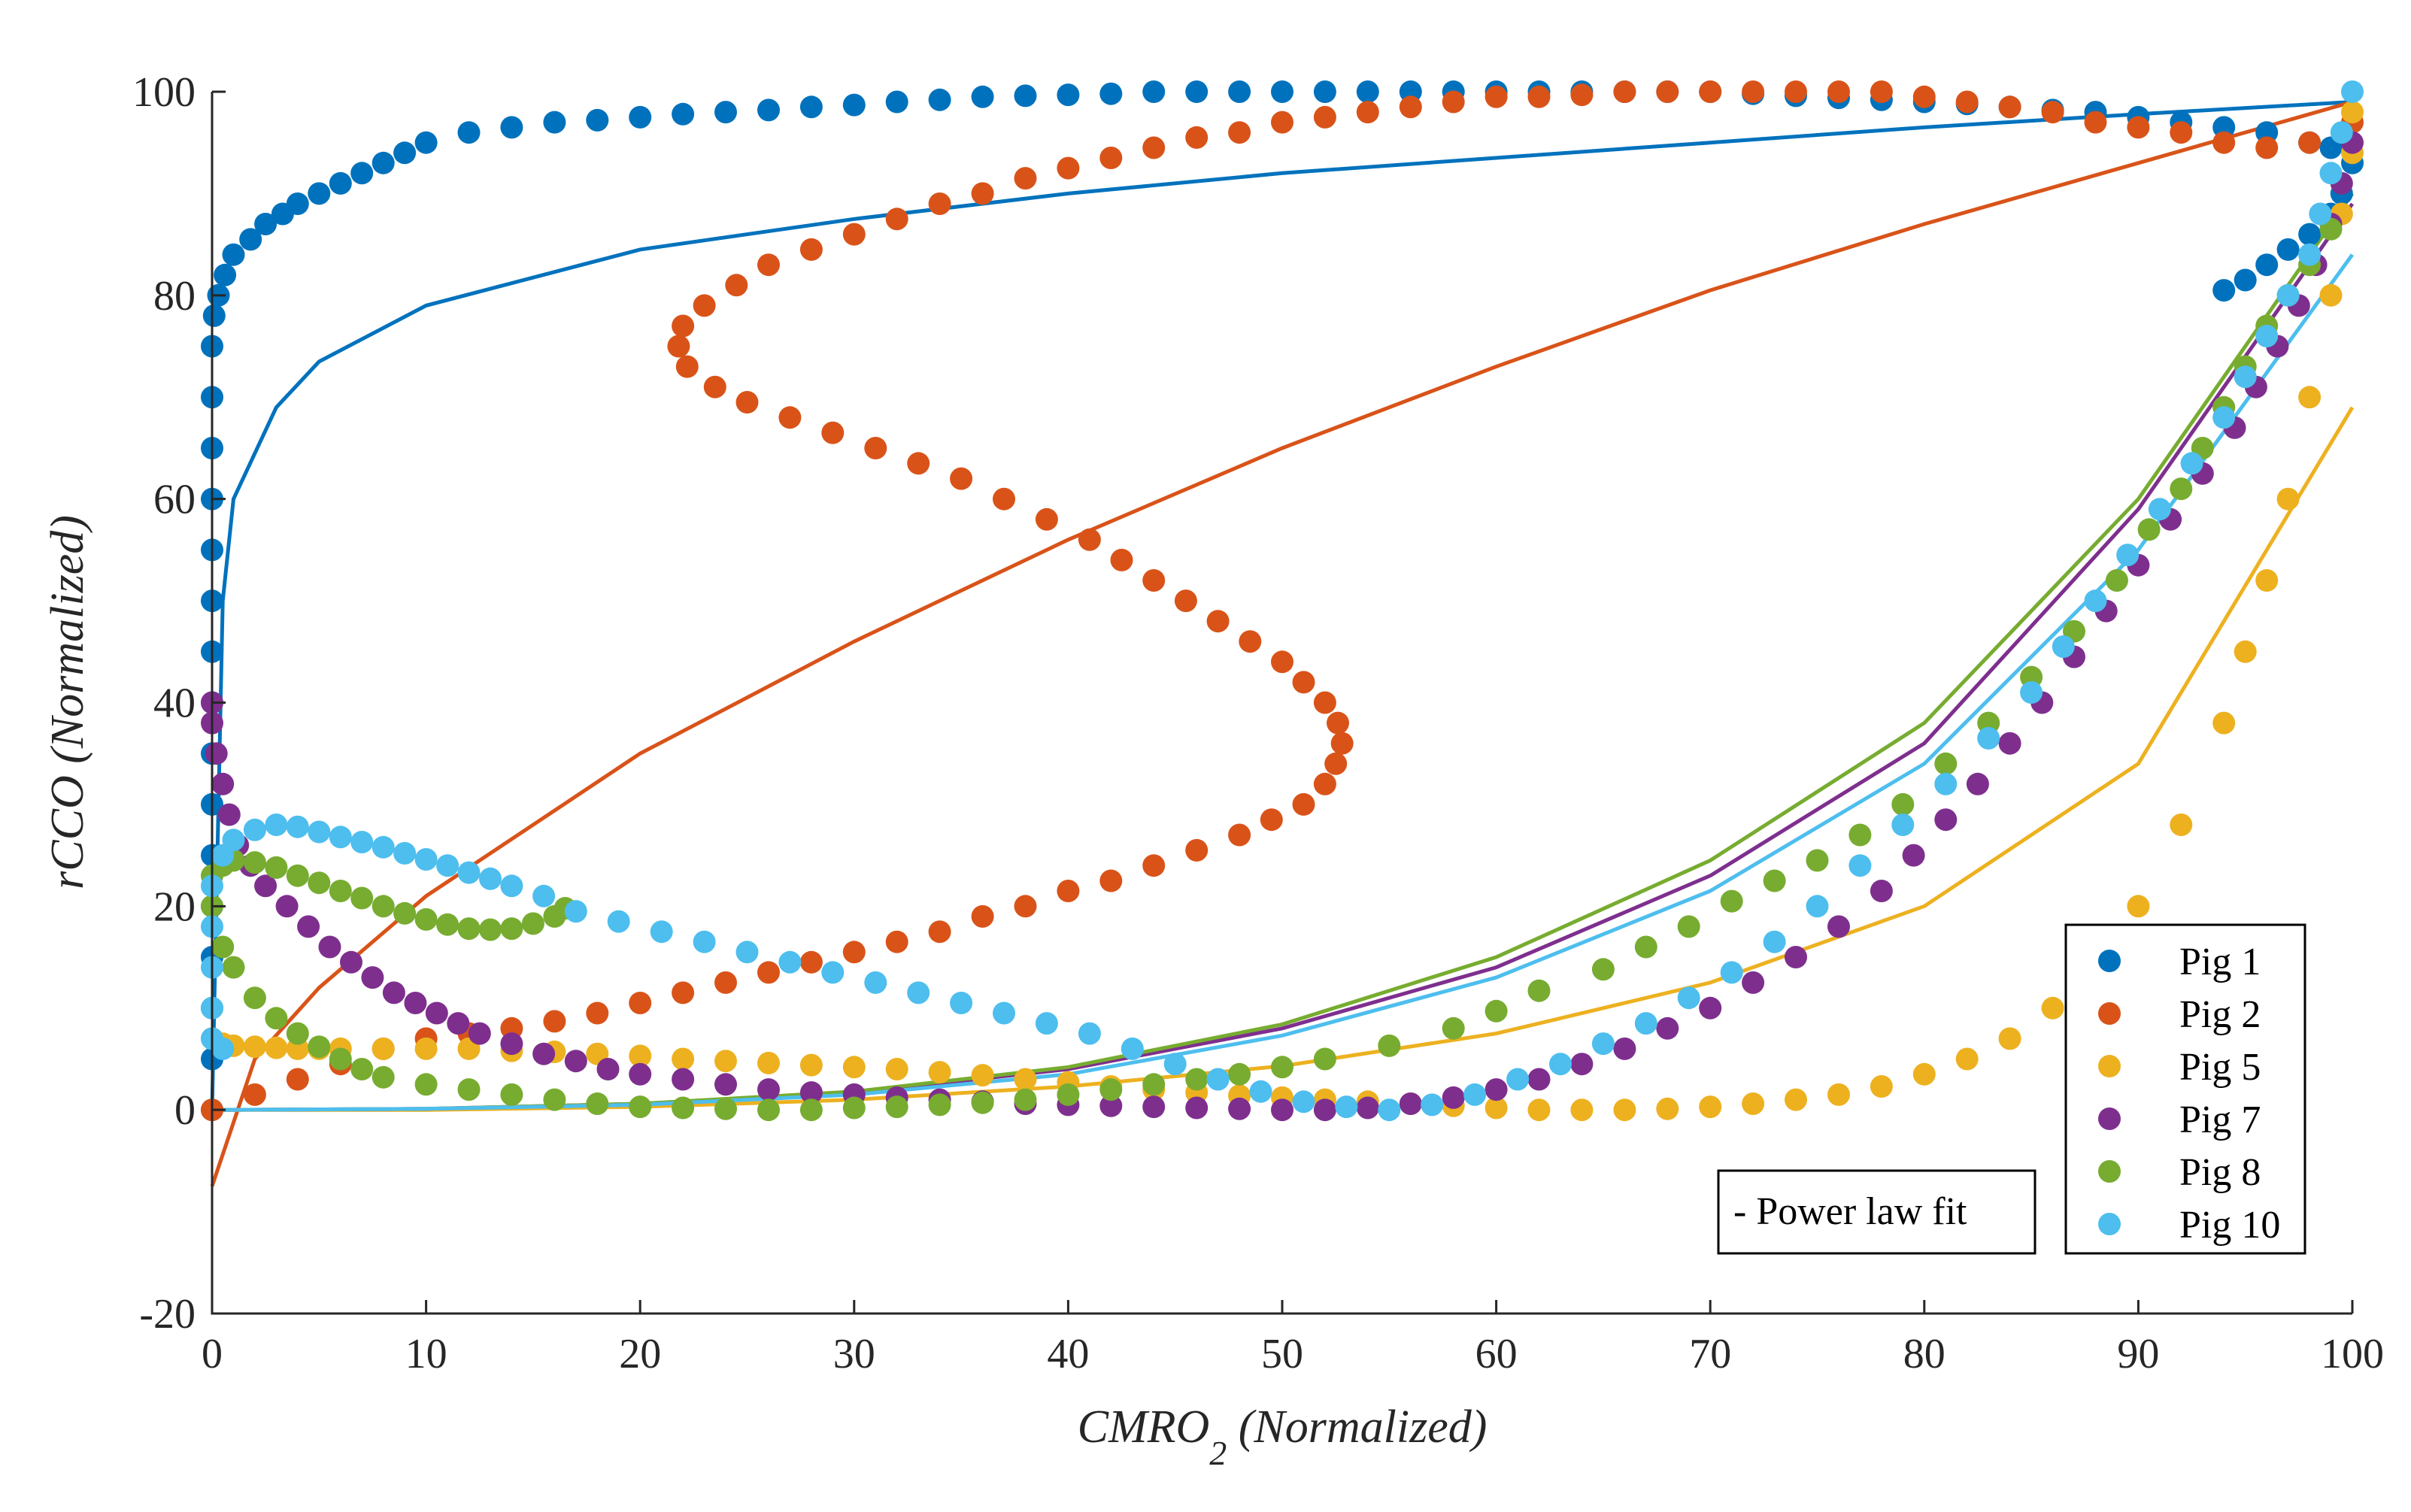 The image size is (2411, 1512). Describe the element at coordinates (1068, 1354) in the screenshot. I see `x-tick-label: 40` at that location.